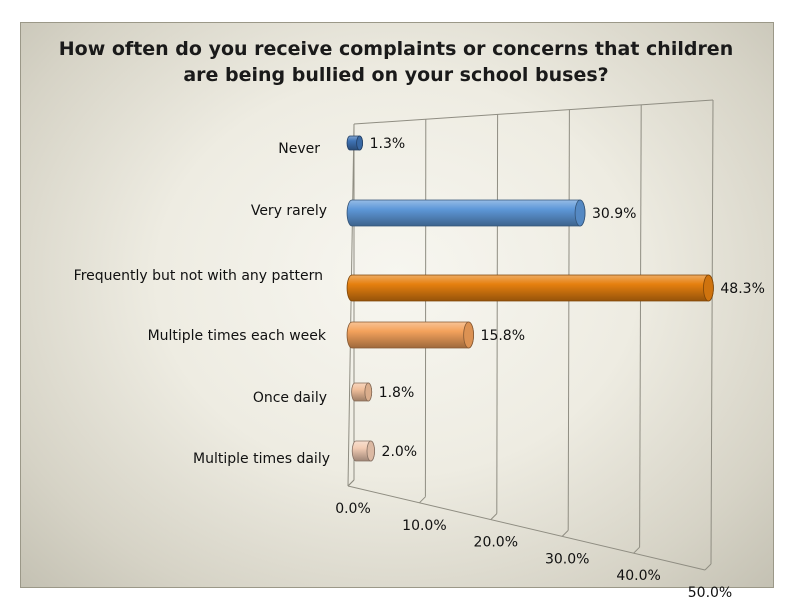  Describe the element at coordinates (388, 144) in the screenshot. I see `value-label: 1.3%` at that location.